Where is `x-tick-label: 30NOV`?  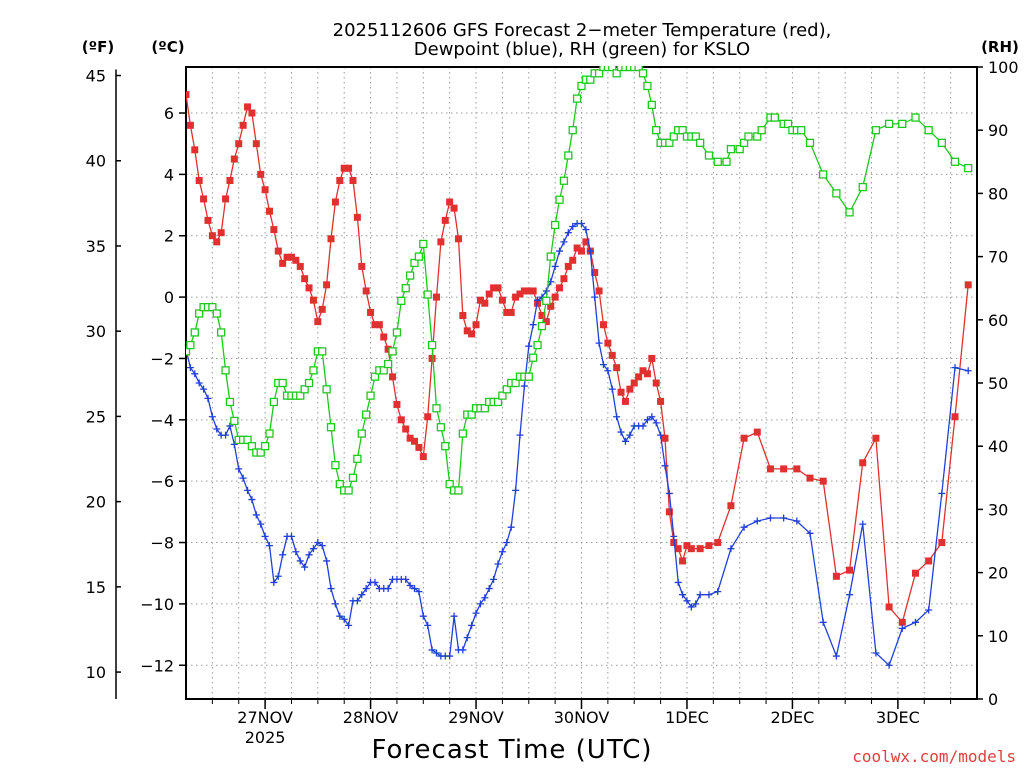
x-tick-label: 30NOV is located at coordinates (582, 717).